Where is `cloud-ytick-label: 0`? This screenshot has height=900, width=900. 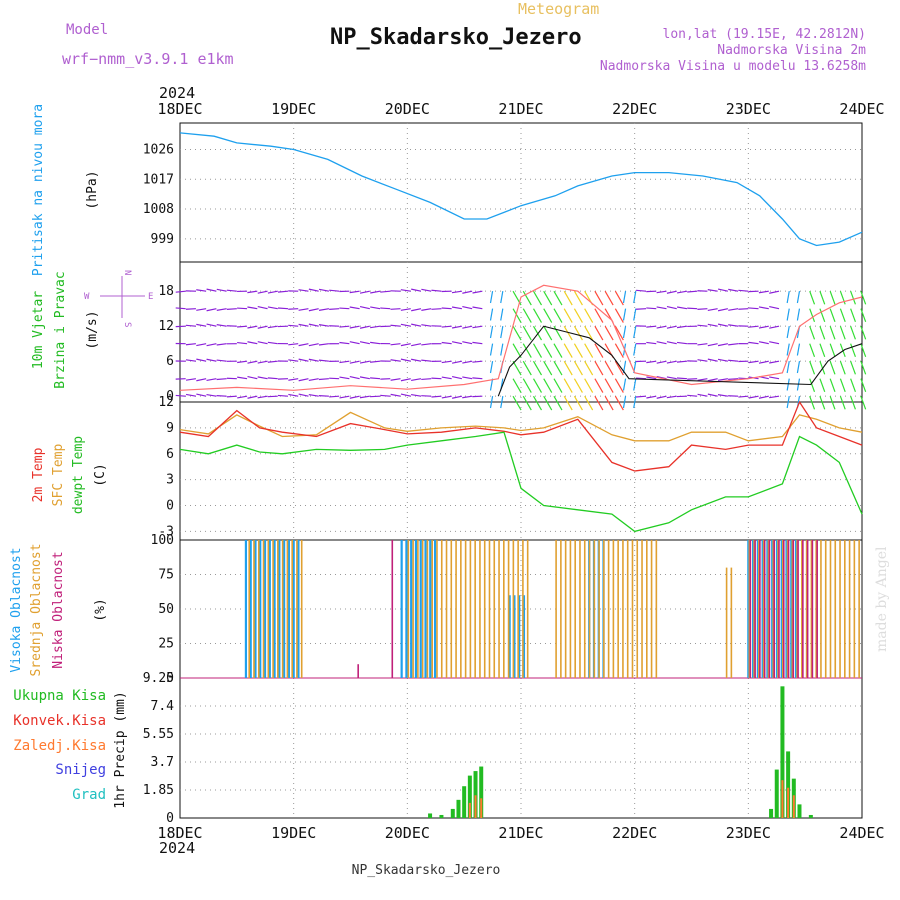
cloud-ytick-label: 0 is located at coordinates (170, 678).